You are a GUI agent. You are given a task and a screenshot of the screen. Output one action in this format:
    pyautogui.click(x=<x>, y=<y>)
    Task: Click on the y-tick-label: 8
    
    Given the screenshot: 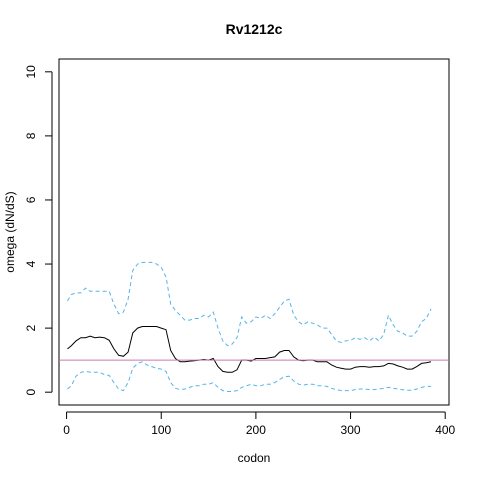 What is the action you would take?
    pyautogui.click(x=31, y=135)
    